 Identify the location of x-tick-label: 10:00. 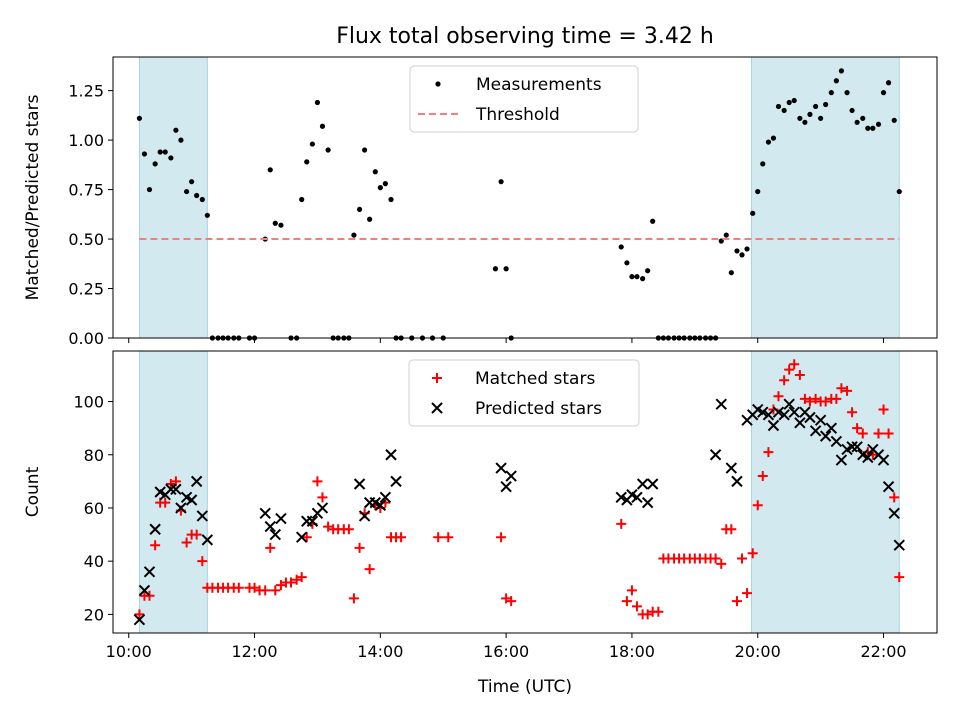
(129, 651).